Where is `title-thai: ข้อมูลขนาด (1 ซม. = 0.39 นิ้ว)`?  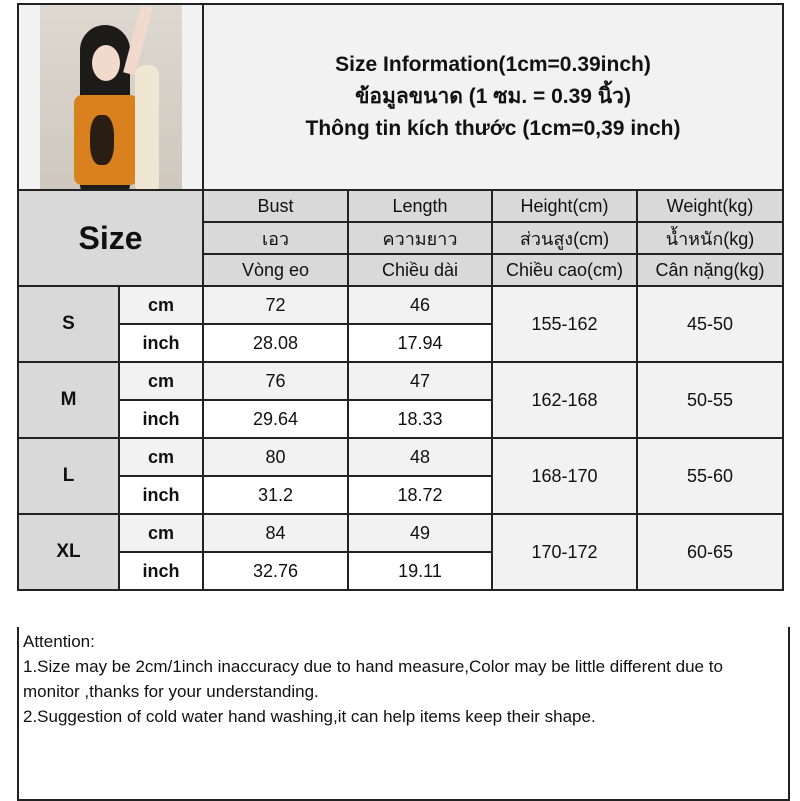 title-thai: ข้อมูลขนาด (1 ซม. = 0.39 นิ้ว) is located at coordinates (493, 96).